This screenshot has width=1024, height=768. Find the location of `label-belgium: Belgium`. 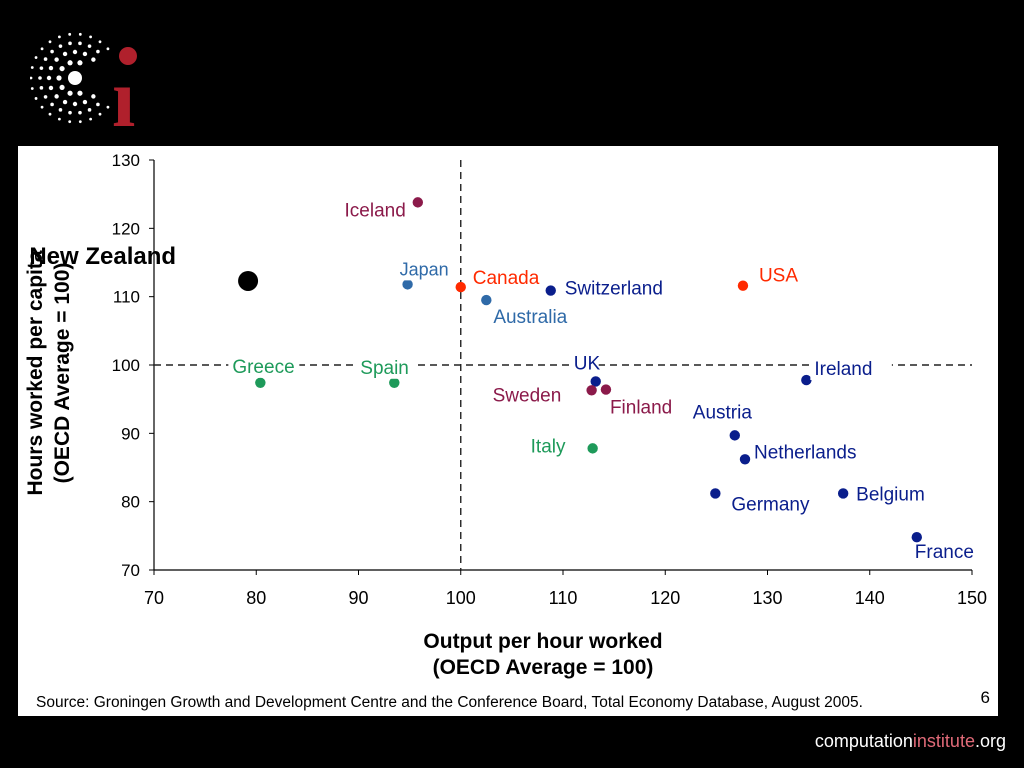

label-belgium: Belgium is located at coordinates (890, 494).